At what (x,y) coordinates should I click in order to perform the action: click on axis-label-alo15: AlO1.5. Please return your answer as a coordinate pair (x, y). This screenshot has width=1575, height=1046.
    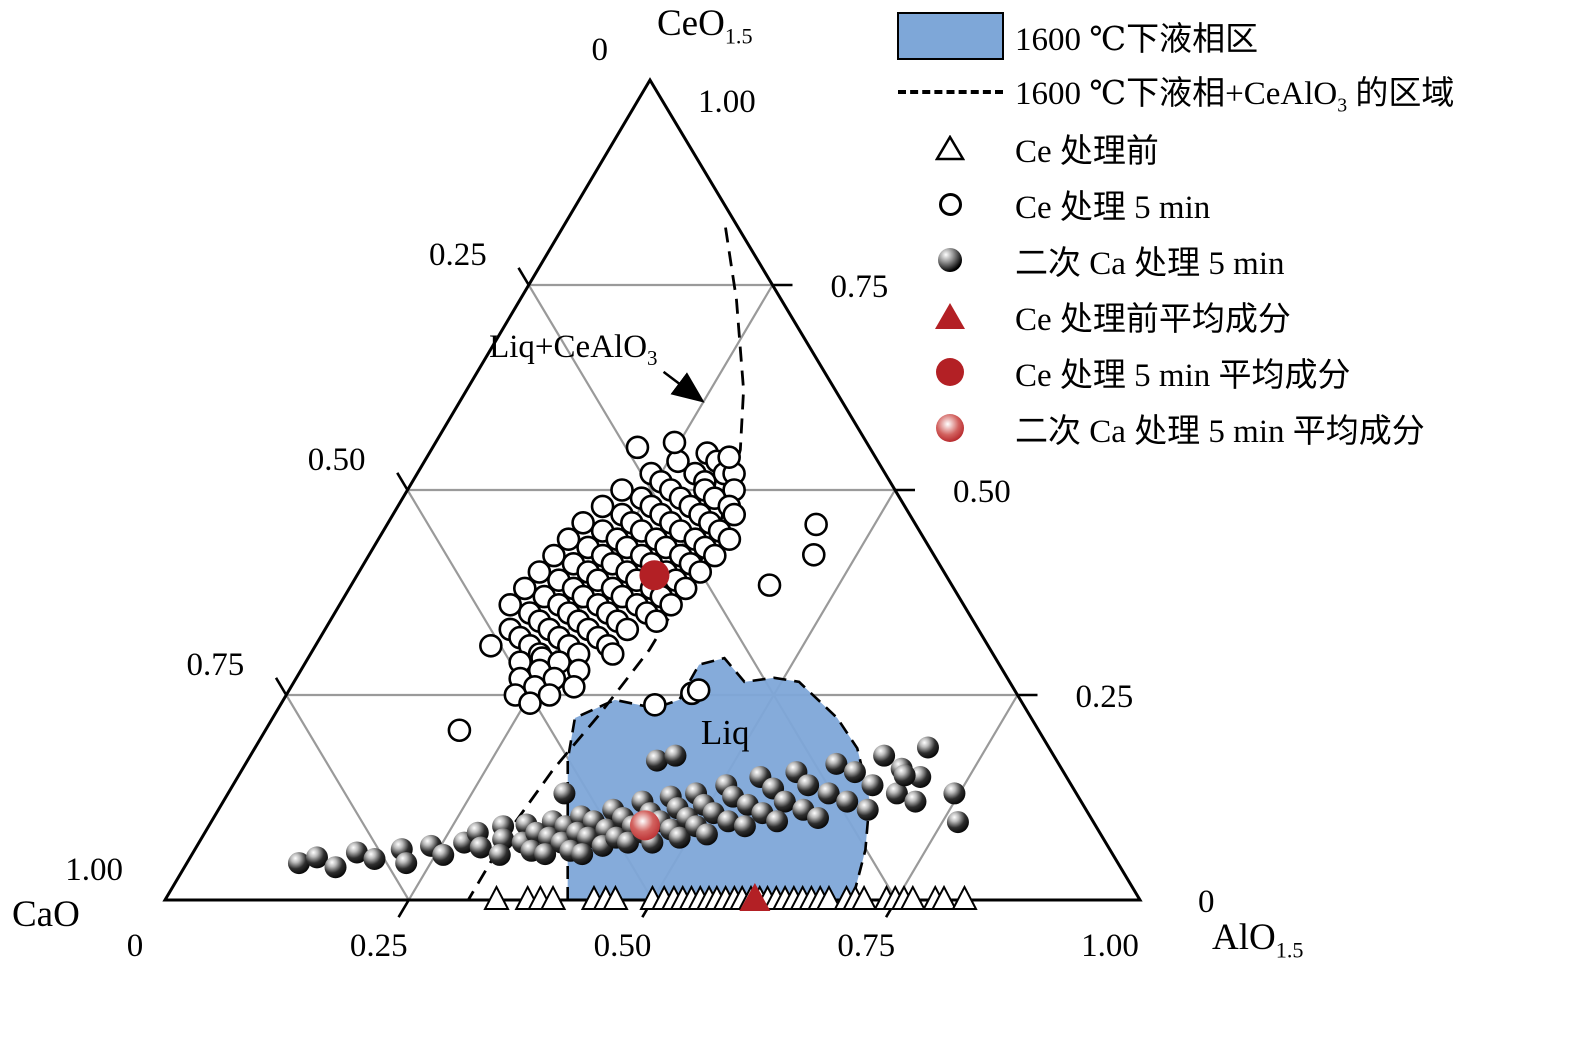
    Looking at the image, I should click on (1257, 939).